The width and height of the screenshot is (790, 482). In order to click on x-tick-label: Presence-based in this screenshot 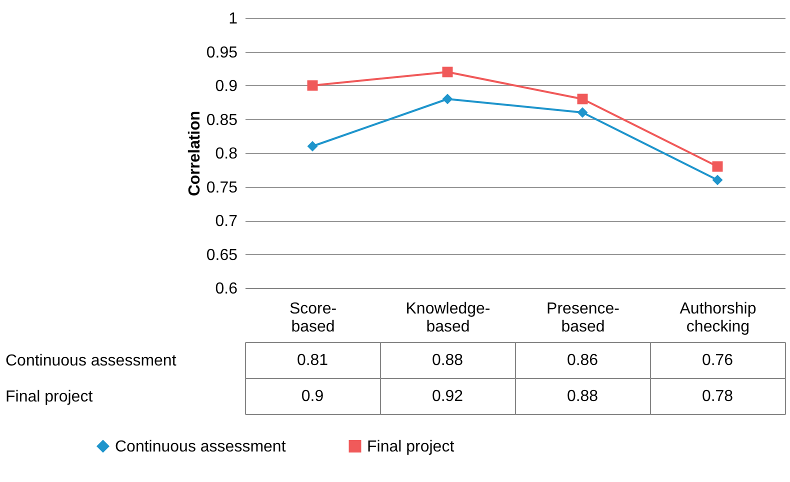, I will do `click(583, 318)`.